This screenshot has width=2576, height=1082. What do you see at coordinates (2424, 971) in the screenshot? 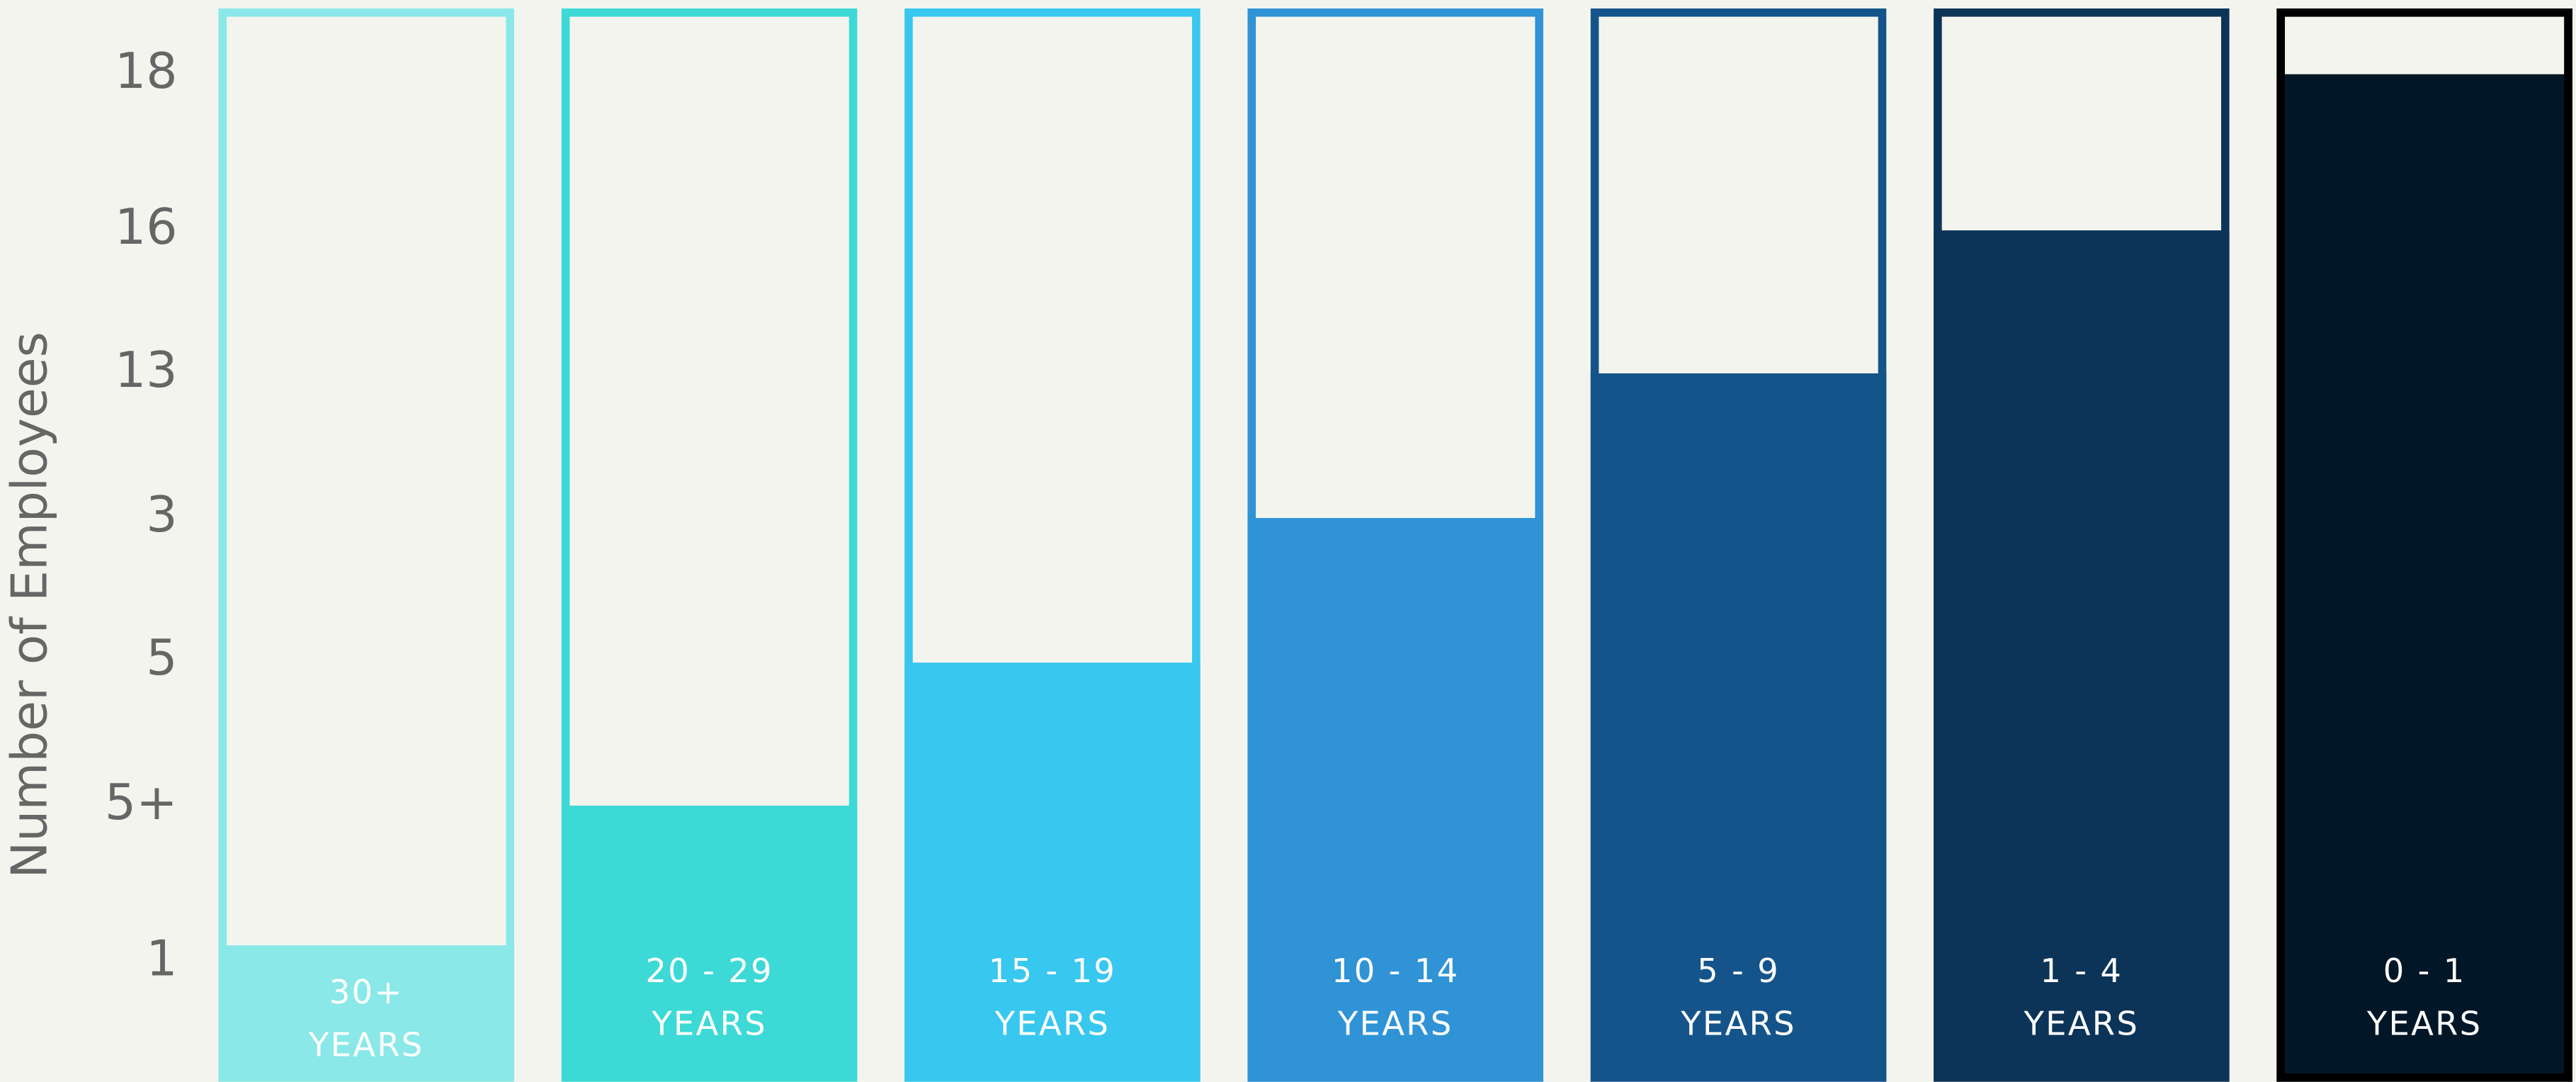
I see `bar-range: 0 - 1` at bounding box center [2424, 971].